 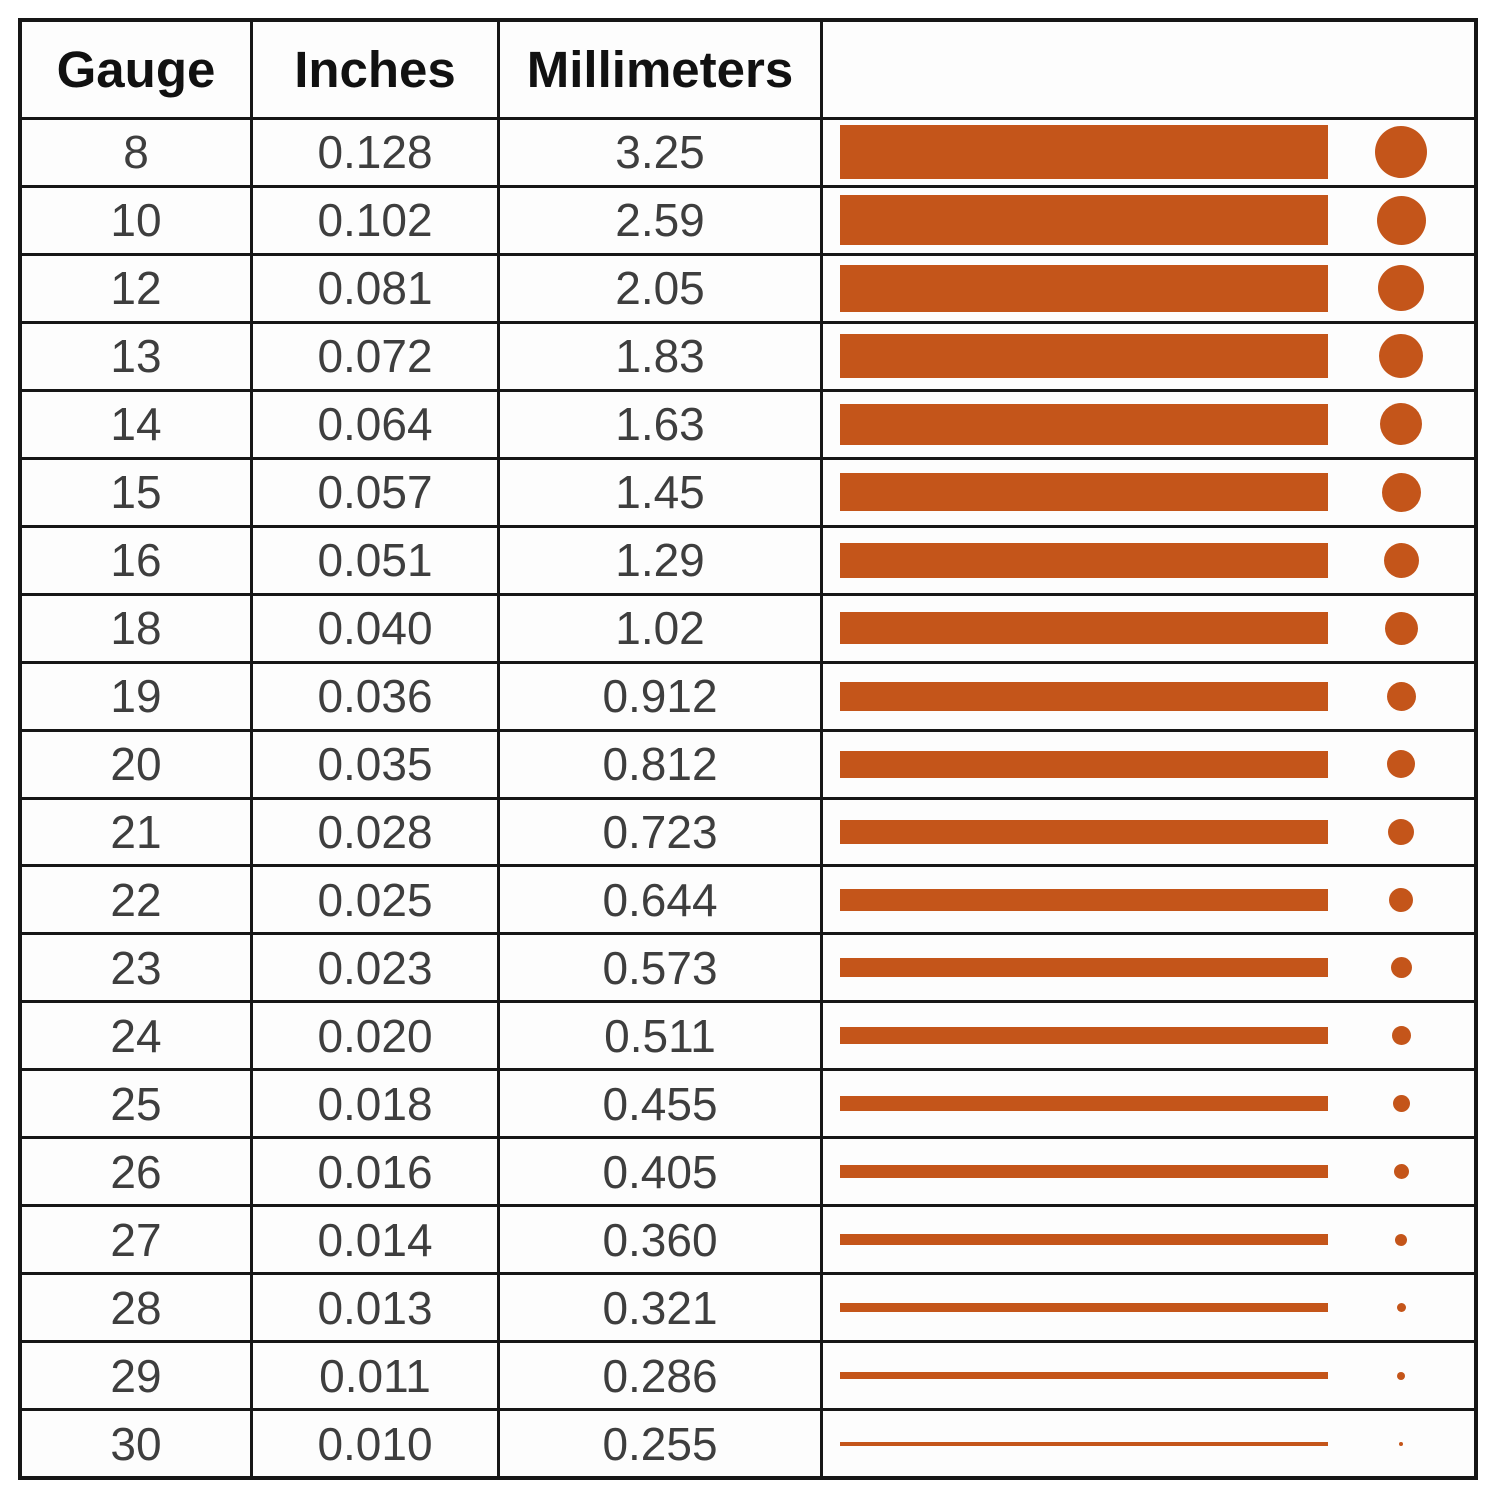 I want to click on table-row: 23 0.023 0.573, so click(x=748, y=966).